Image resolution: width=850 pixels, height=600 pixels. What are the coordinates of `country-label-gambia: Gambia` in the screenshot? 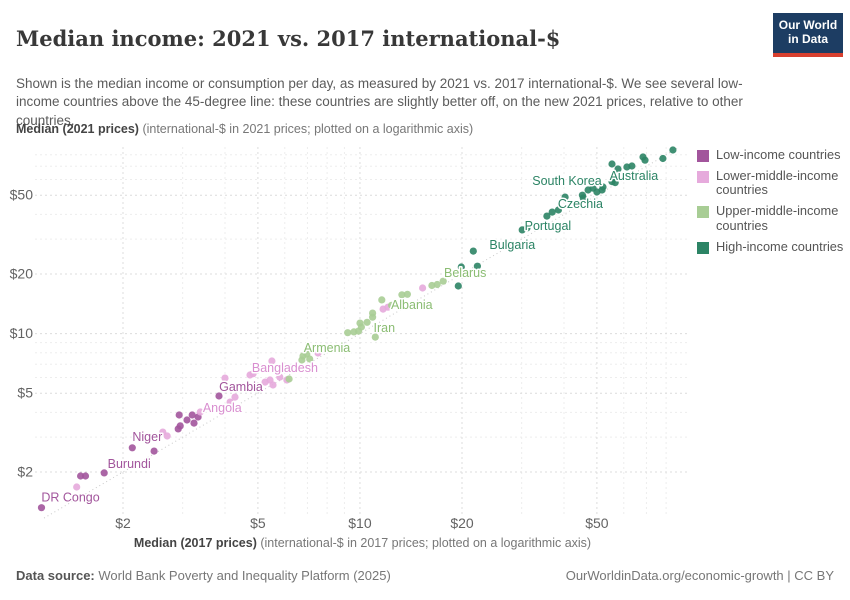 It's located at (241, 387).